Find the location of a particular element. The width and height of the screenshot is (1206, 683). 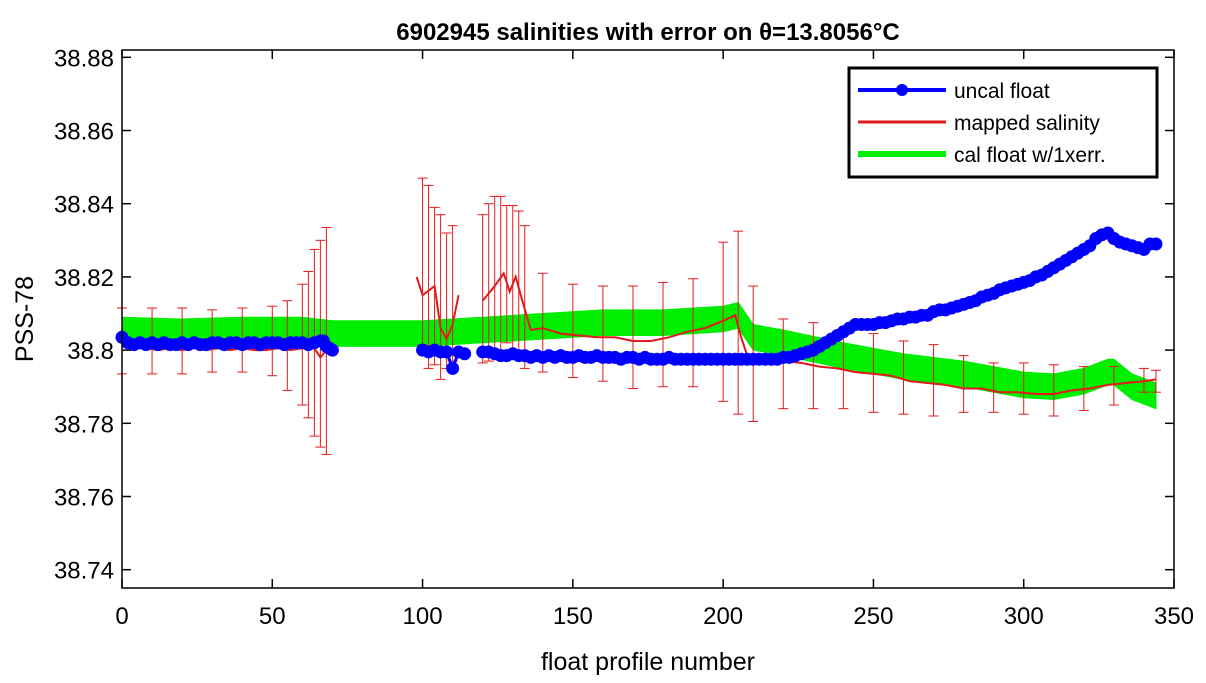

y-tick-label: 38.74 is located at coordinates (84, 571).